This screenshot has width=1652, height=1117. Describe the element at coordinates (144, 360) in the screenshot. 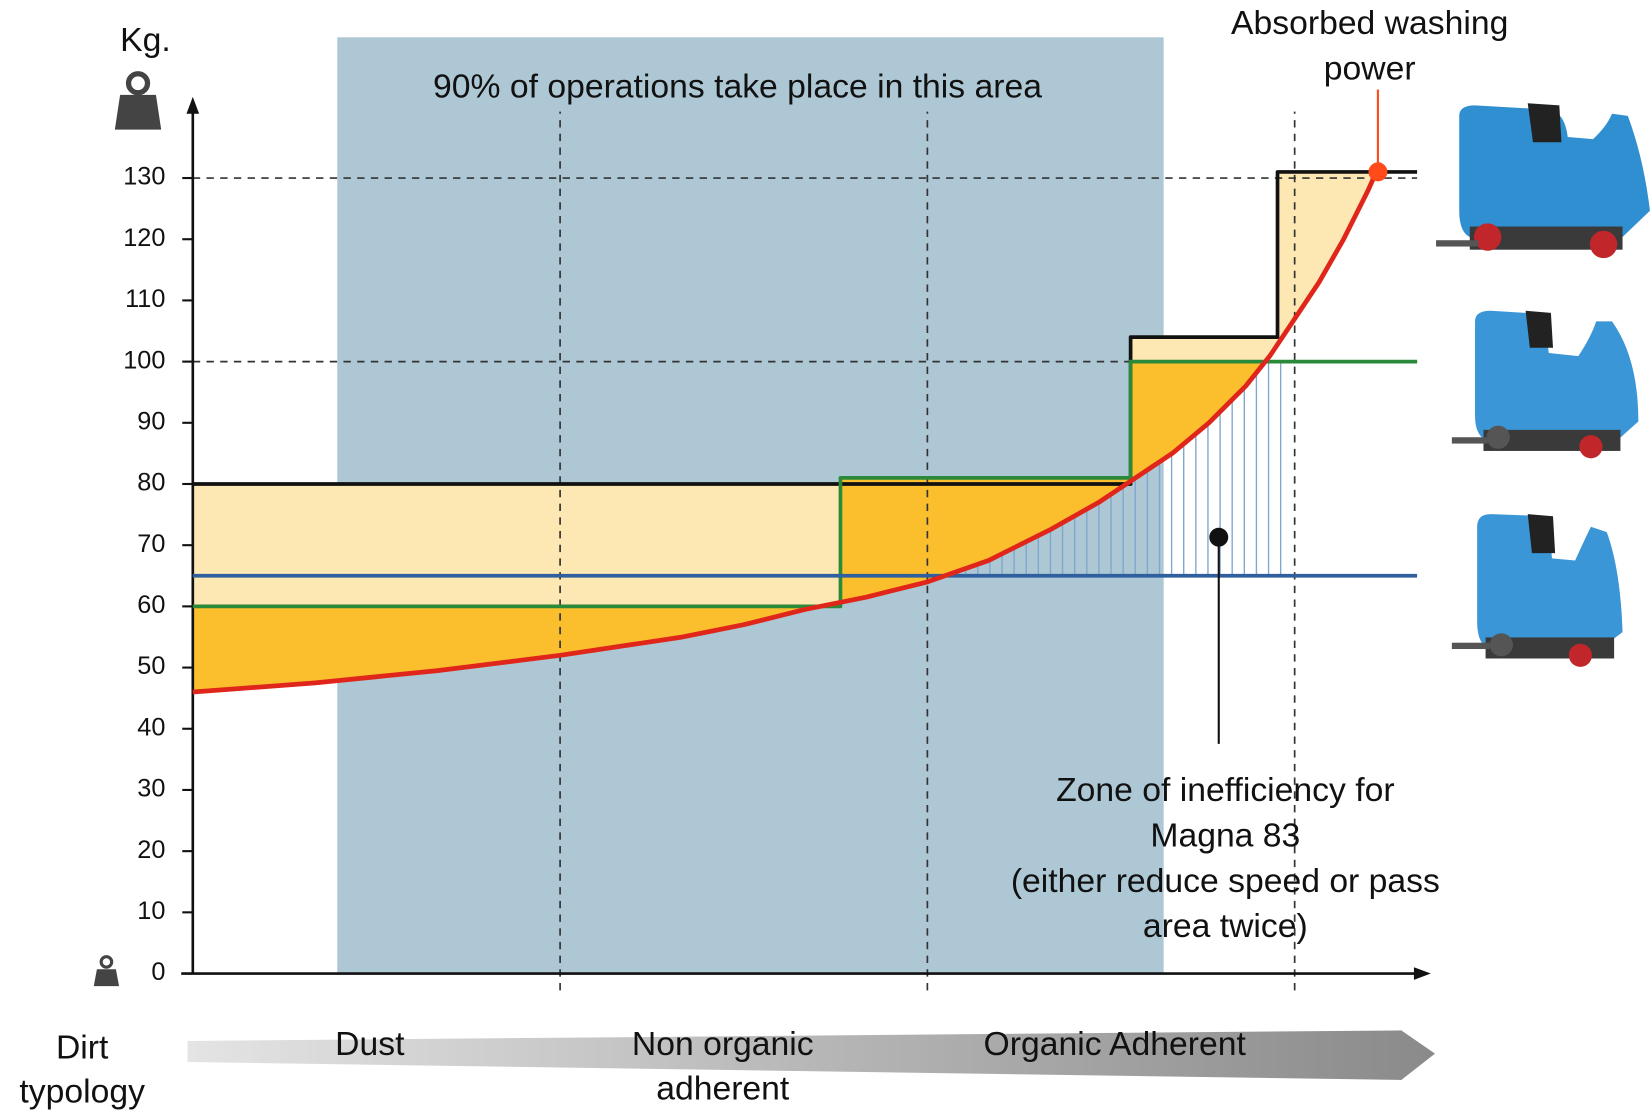

I see `y-tick-label: 100` at that location.